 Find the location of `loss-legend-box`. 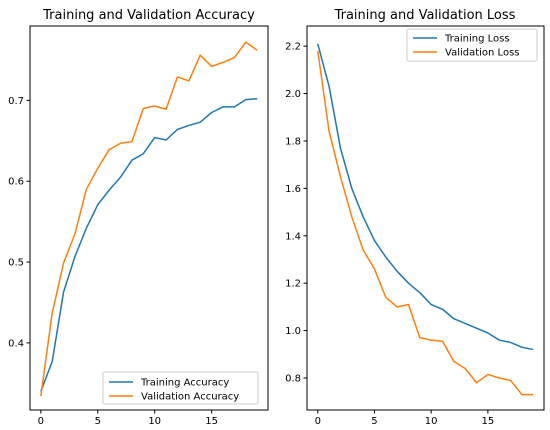

loss-legend-box is located at coordinates (472, 45).